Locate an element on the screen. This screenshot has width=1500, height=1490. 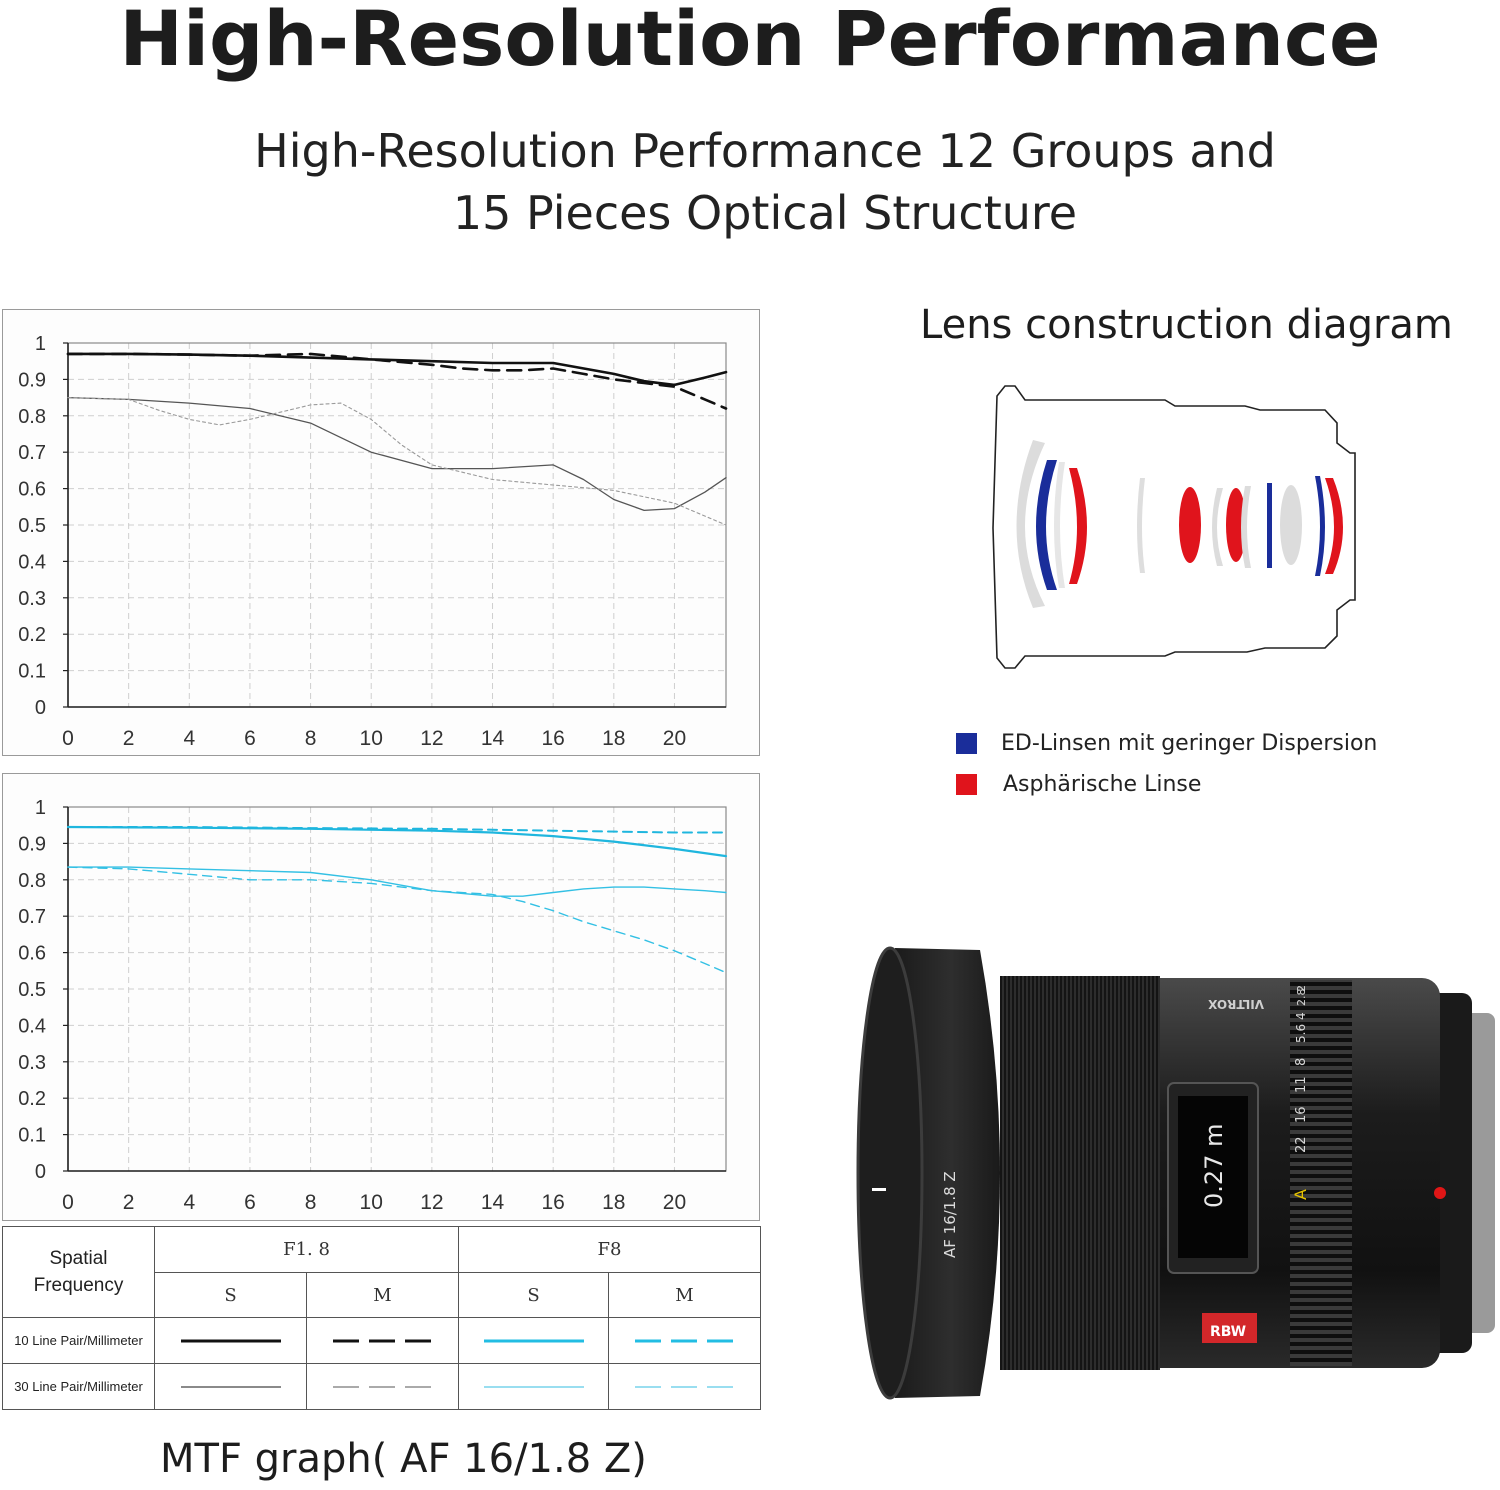
aperture-2-8: 2.8 is located at coordinates (1301, 998).